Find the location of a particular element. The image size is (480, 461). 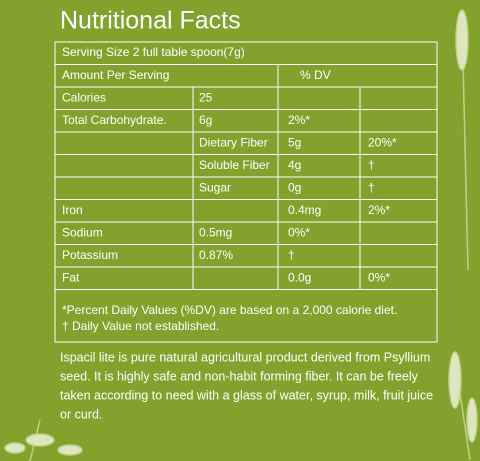

table-cell: 0.87% is located at coordinates (216, 255).